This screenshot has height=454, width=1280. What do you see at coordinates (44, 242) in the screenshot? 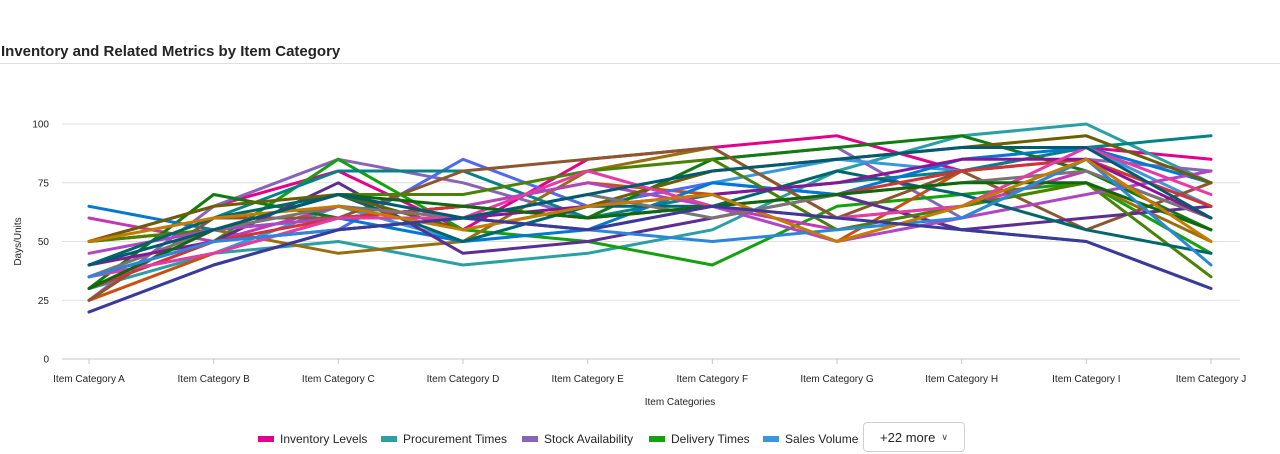
I see `y-tick-label: 50` at bounding box center [44, 242].